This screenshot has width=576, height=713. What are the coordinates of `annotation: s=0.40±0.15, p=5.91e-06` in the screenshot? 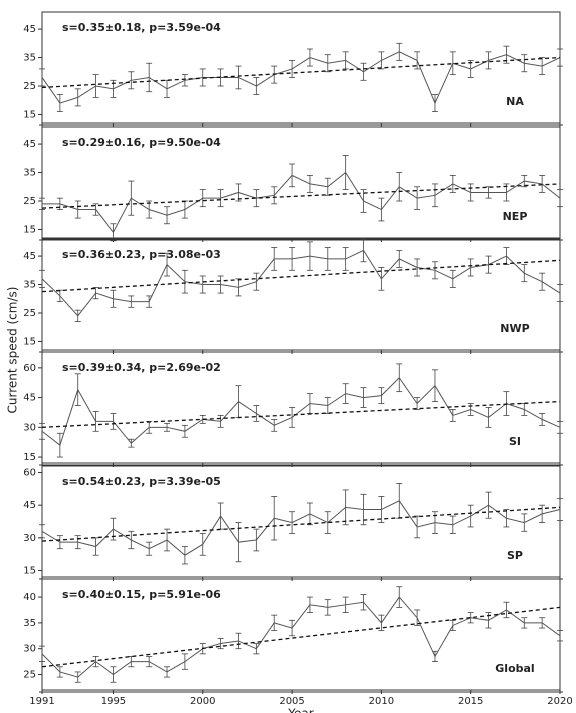 It's located at (141, 594).